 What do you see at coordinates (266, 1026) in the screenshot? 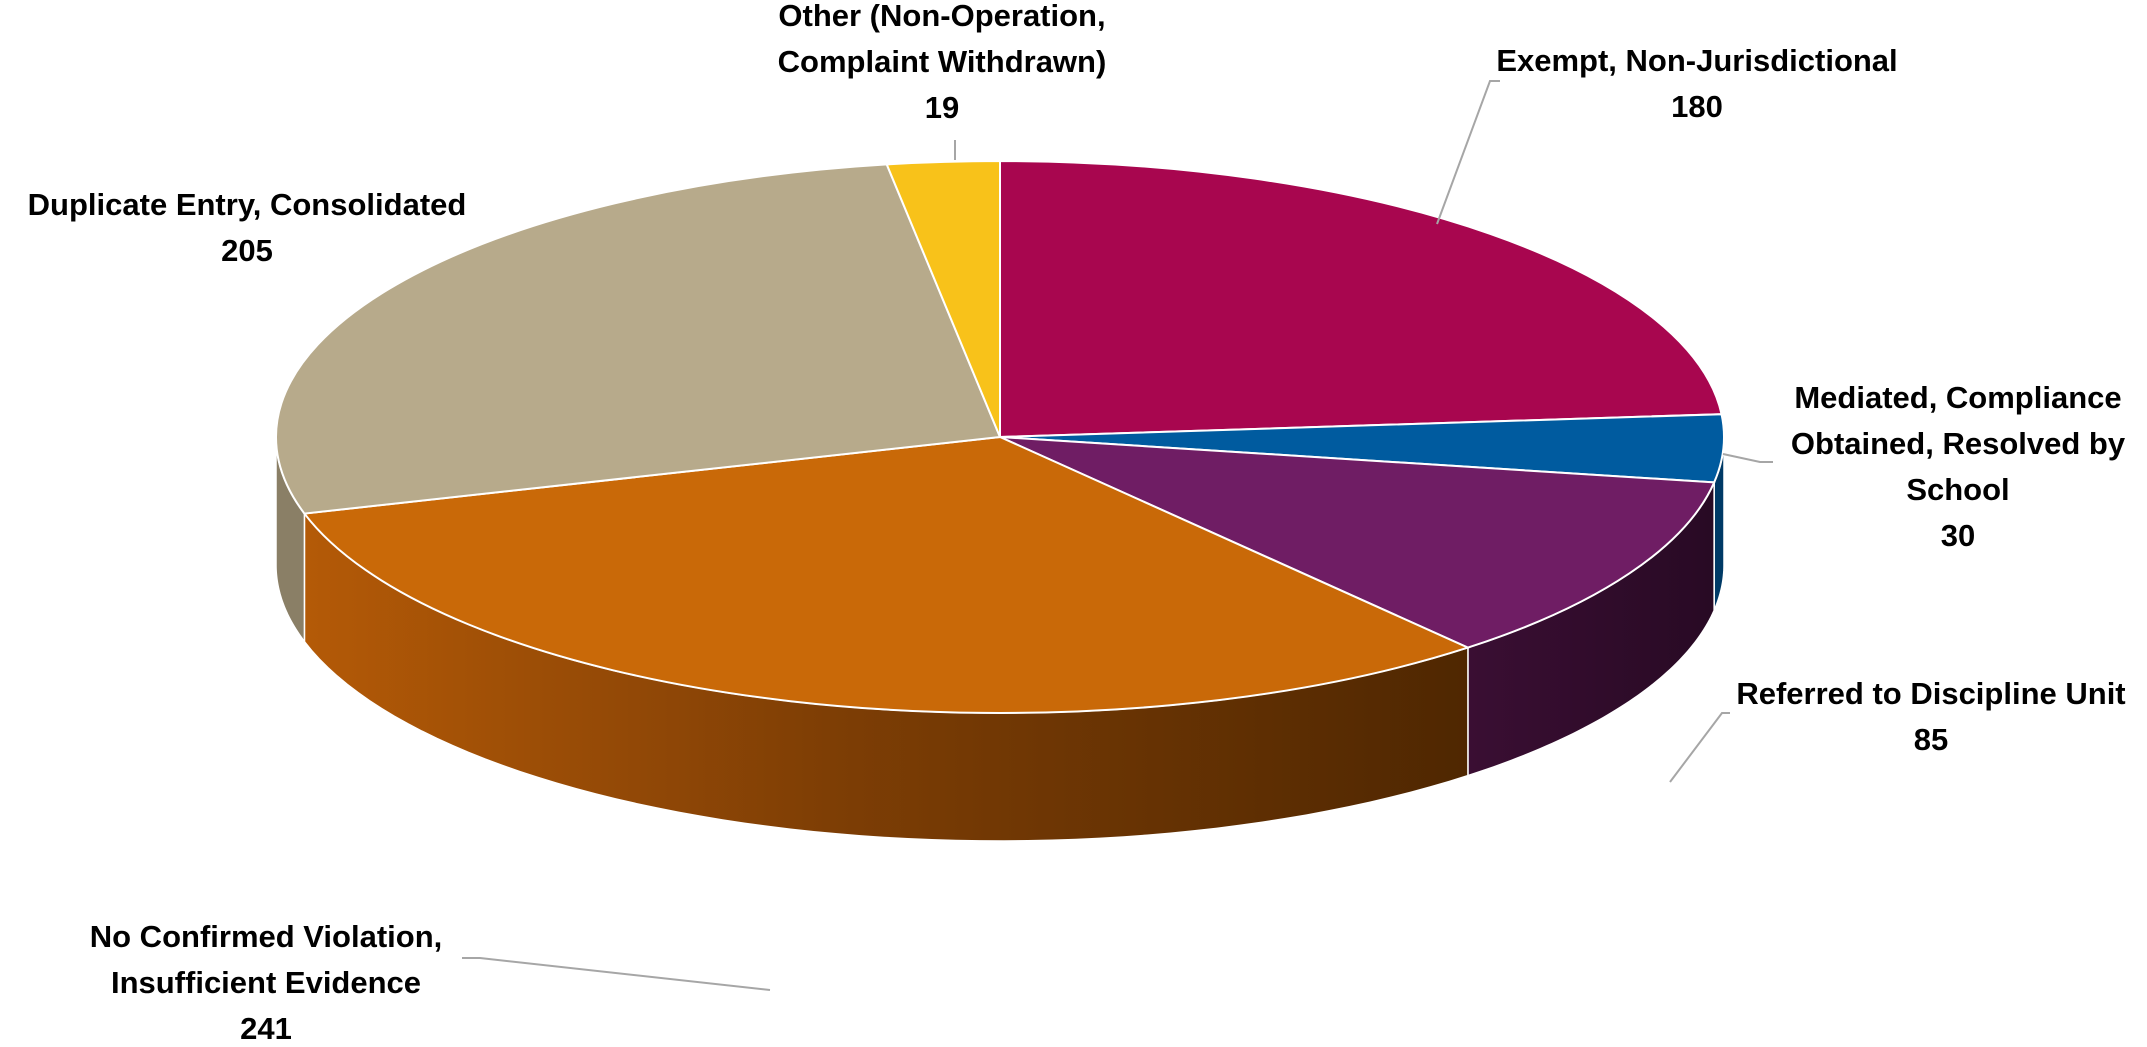
I see `data-label-value-3: 241` at bounding box center [266, 1026].